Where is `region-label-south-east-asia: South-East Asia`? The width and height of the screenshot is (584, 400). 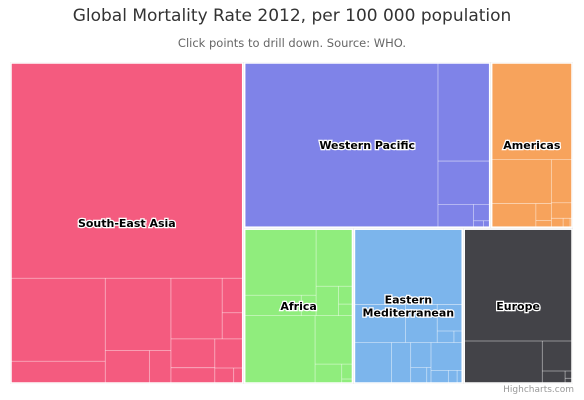
region-label-south-east-asia: South-East Asia is located at coordinates (127, 223).